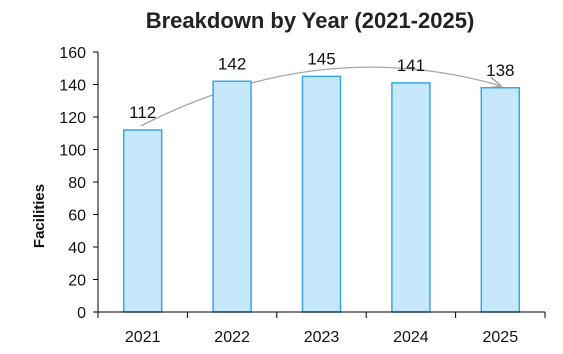 Image resolution: width=563 pixels, height=354 pixels. Describe the element at coordinates (411, 65) in the screenshot. I see `data-label: 141` at that location.